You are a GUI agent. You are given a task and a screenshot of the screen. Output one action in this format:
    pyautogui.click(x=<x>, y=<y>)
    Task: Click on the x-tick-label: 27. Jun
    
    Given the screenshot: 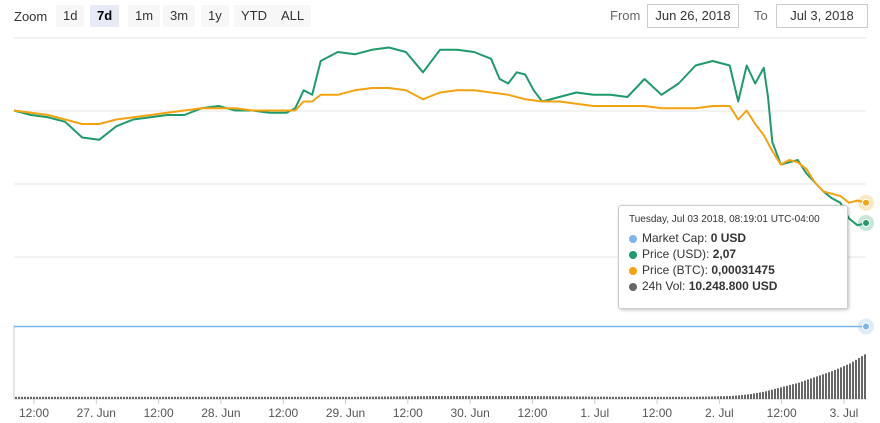 What is the action you would take?
    pyautogui.click(x=96, y=413)
    